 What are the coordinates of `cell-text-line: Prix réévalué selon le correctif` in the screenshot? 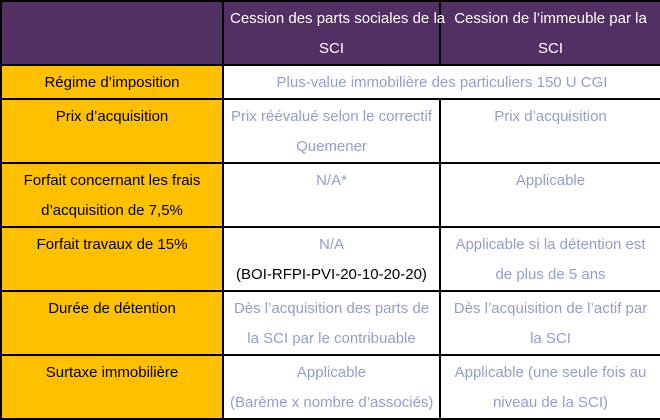 It's located at (331, 116).